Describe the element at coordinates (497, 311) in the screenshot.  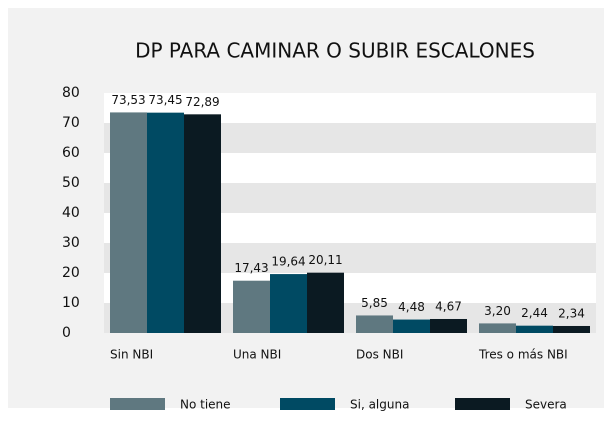
I see `value-label: 3,20` at that location.